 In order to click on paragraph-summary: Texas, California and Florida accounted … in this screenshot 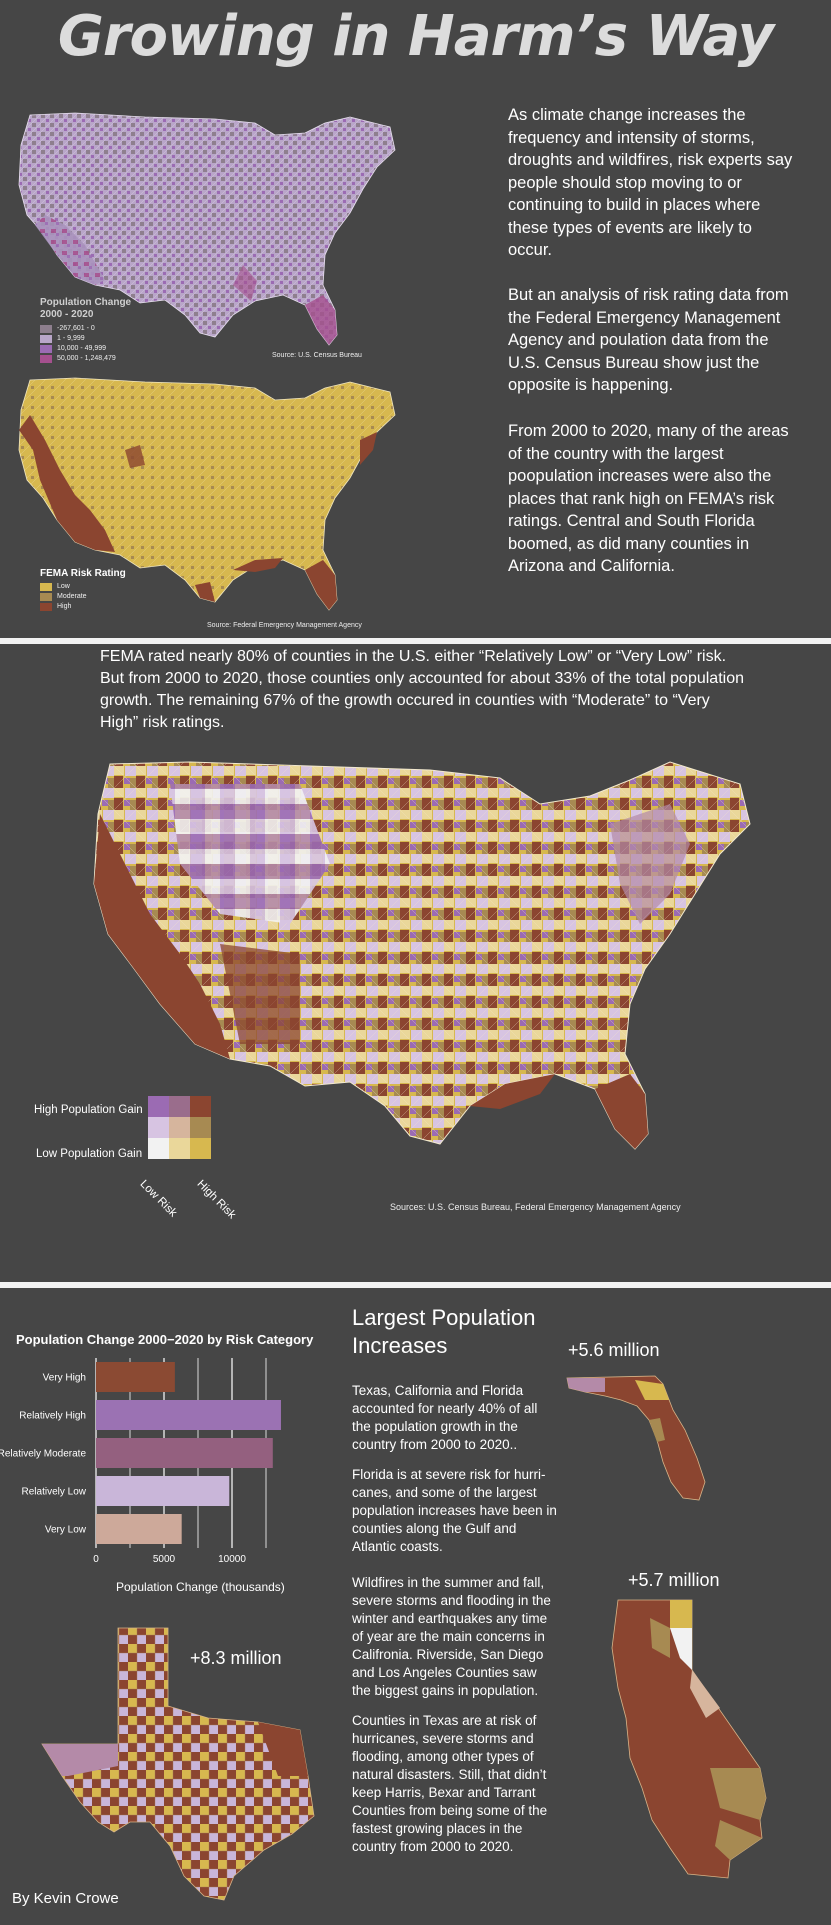, I will do `click(445, 1417)`.